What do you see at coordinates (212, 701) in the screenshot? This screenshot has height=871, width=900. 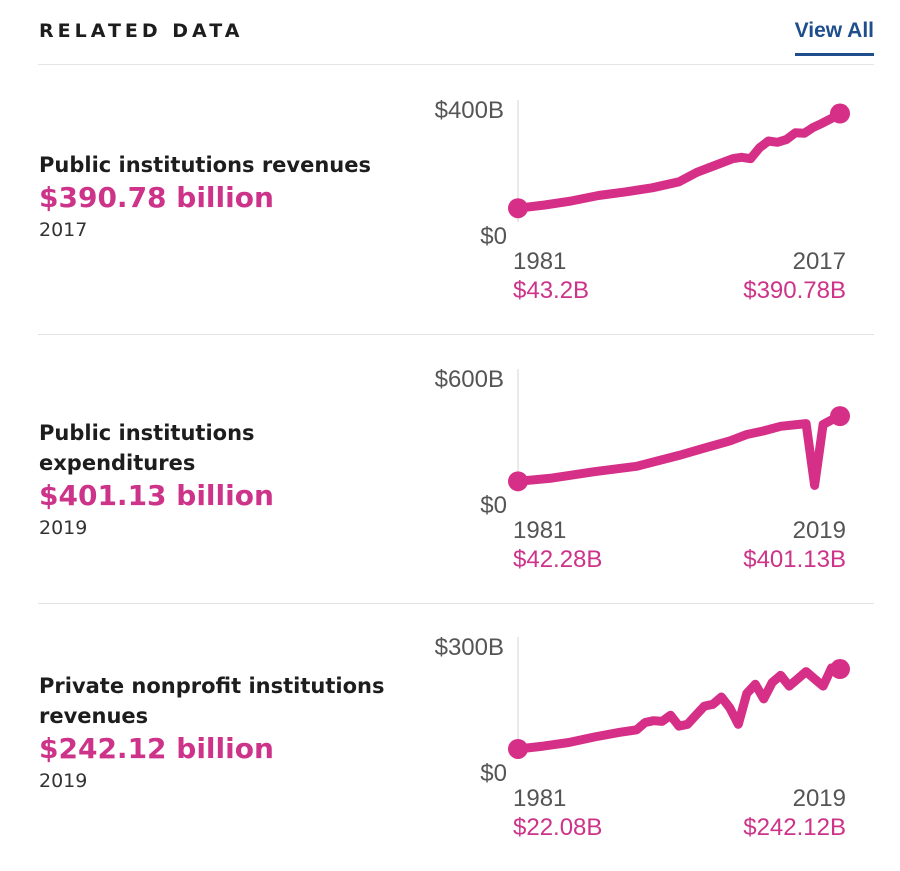 I see `row-label: Private nonprofit institutions revenues` at bounding box center [212, 701].